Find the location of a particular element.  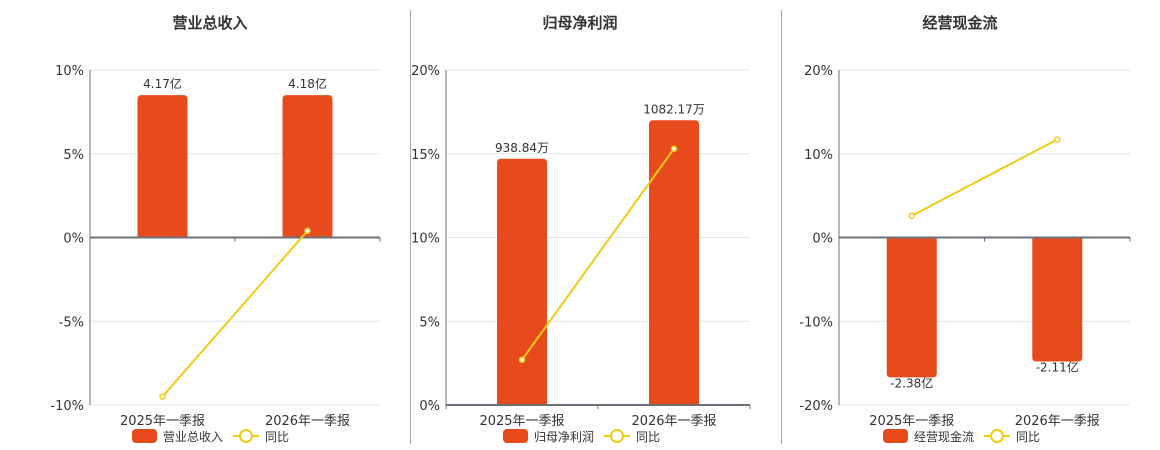

chart-title-cash-flow: 经营现金流 is located at coordinates (960, 23).